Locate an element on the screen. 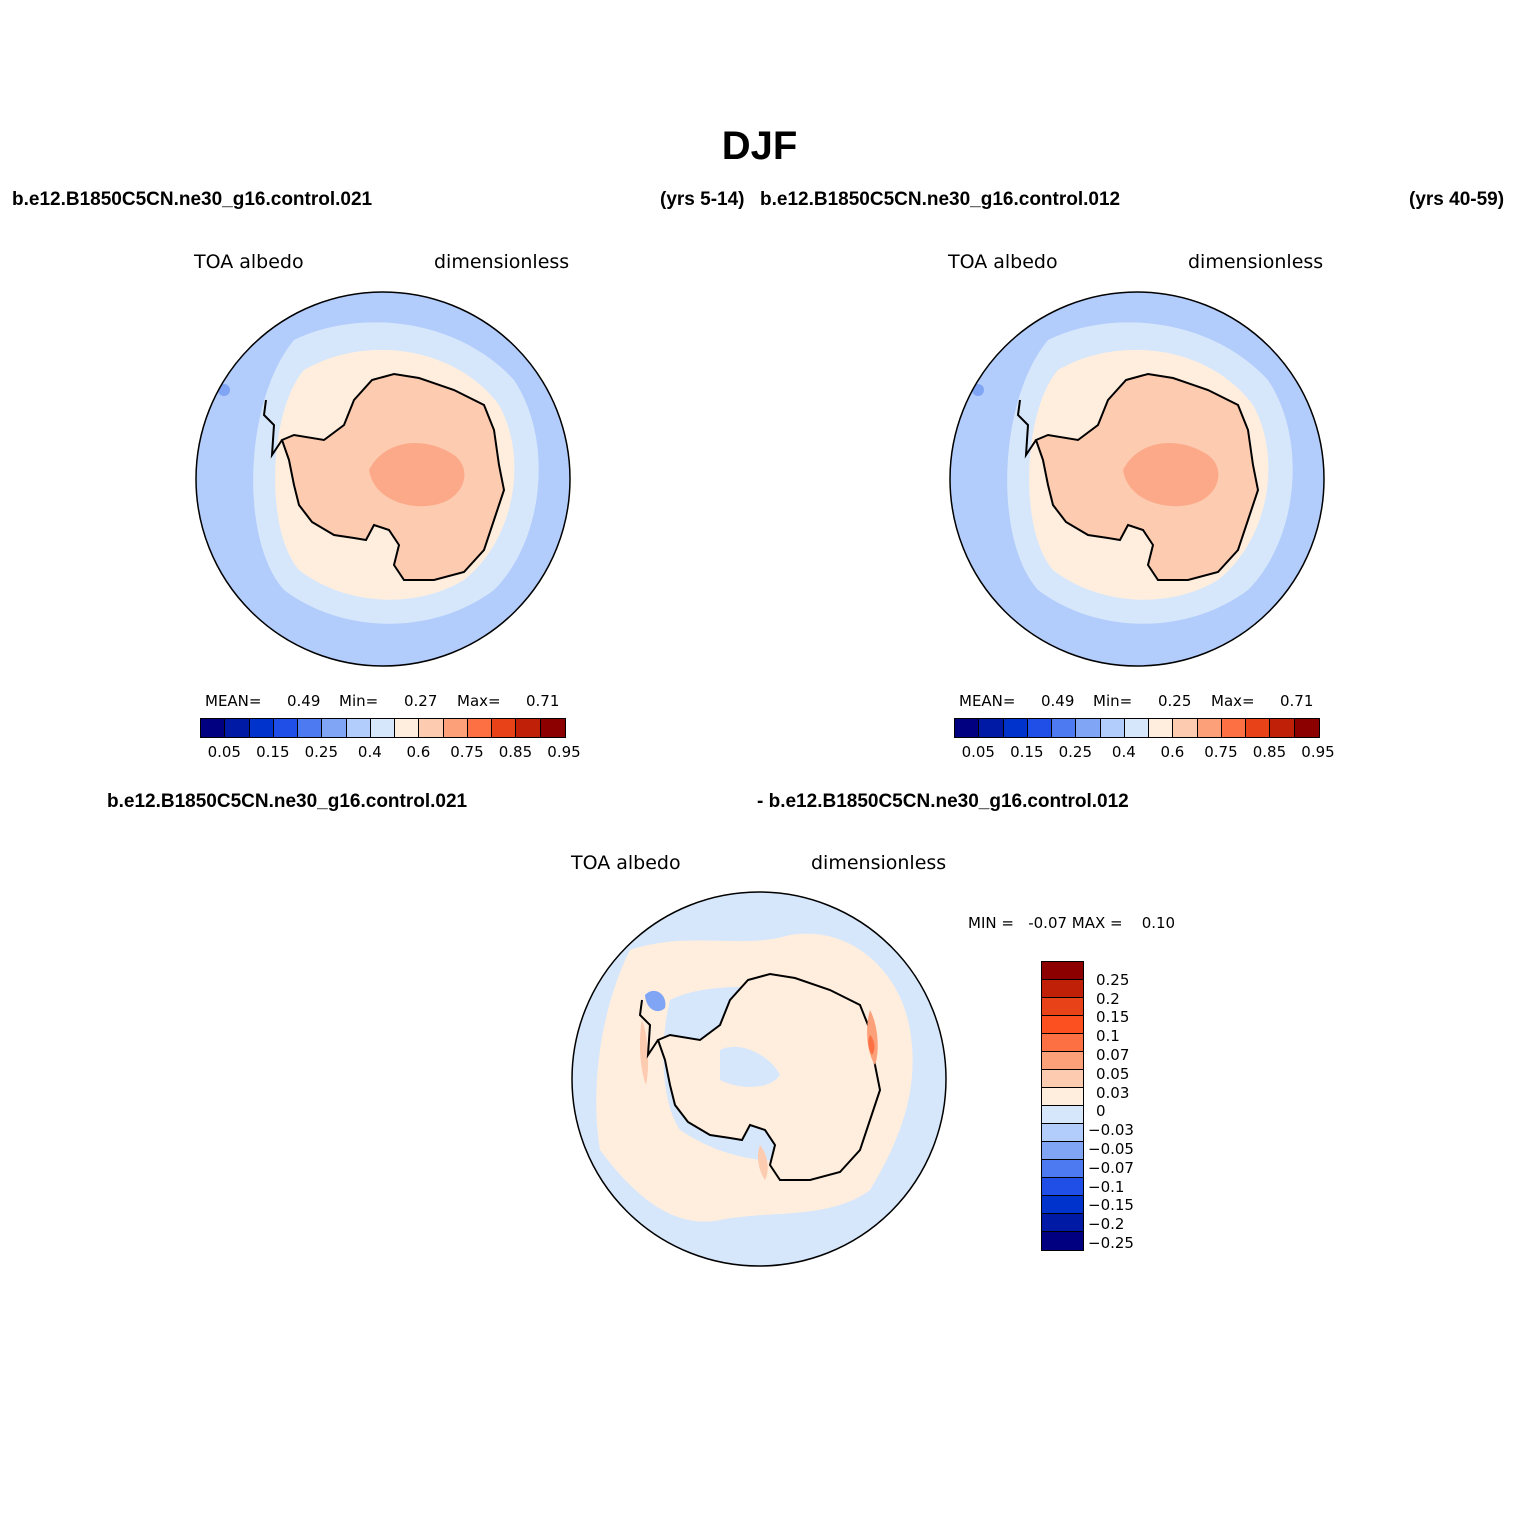  panel1-units: dimensionless is located at coordinates (502, 262).